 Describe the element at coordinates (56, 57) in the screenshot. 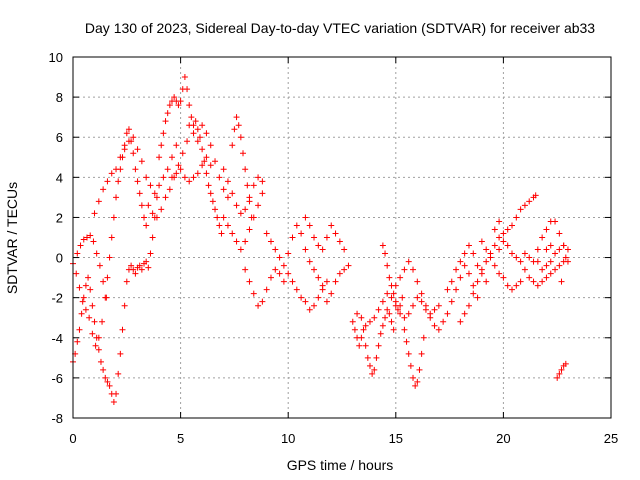

I see `y-tick-label: 10` at that location.